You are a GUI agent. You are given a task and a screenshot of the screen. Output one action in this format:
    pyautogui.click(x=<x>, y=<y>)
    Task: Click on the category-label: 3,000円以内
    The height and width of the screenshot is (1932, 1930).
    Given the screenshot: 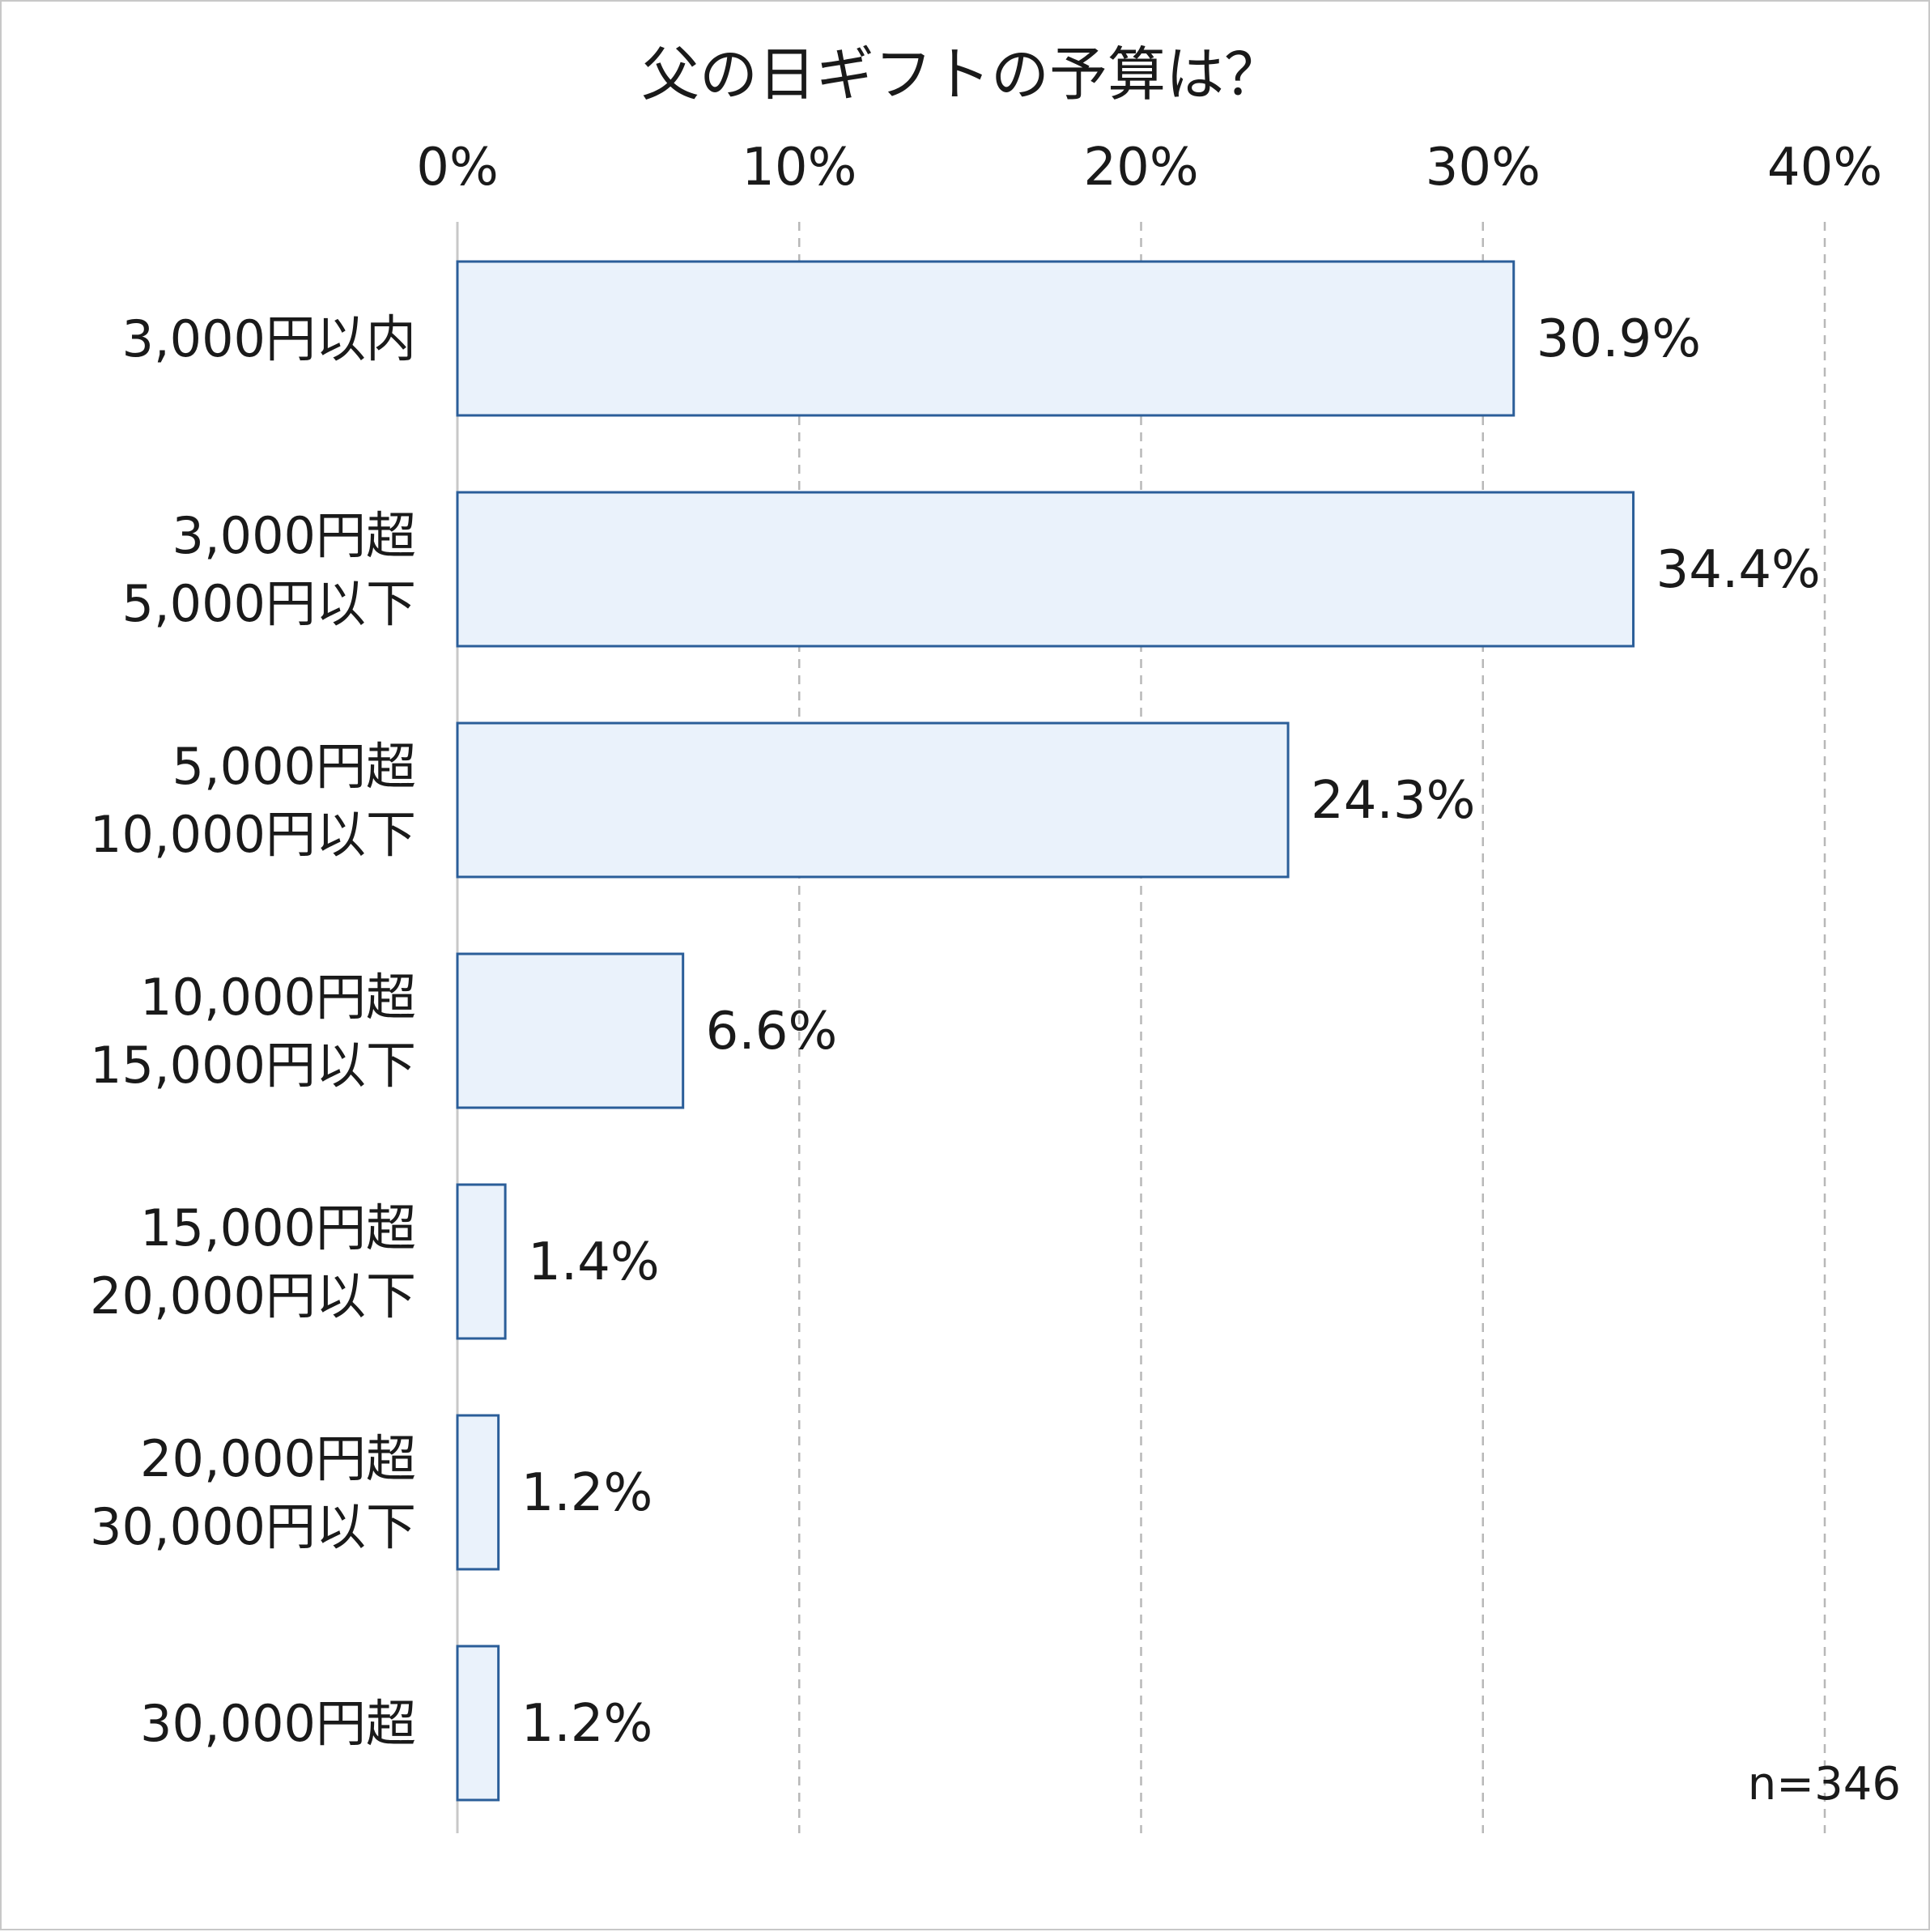 What is the action you would take?
    pyautogui.click(x=269, y=338)
    